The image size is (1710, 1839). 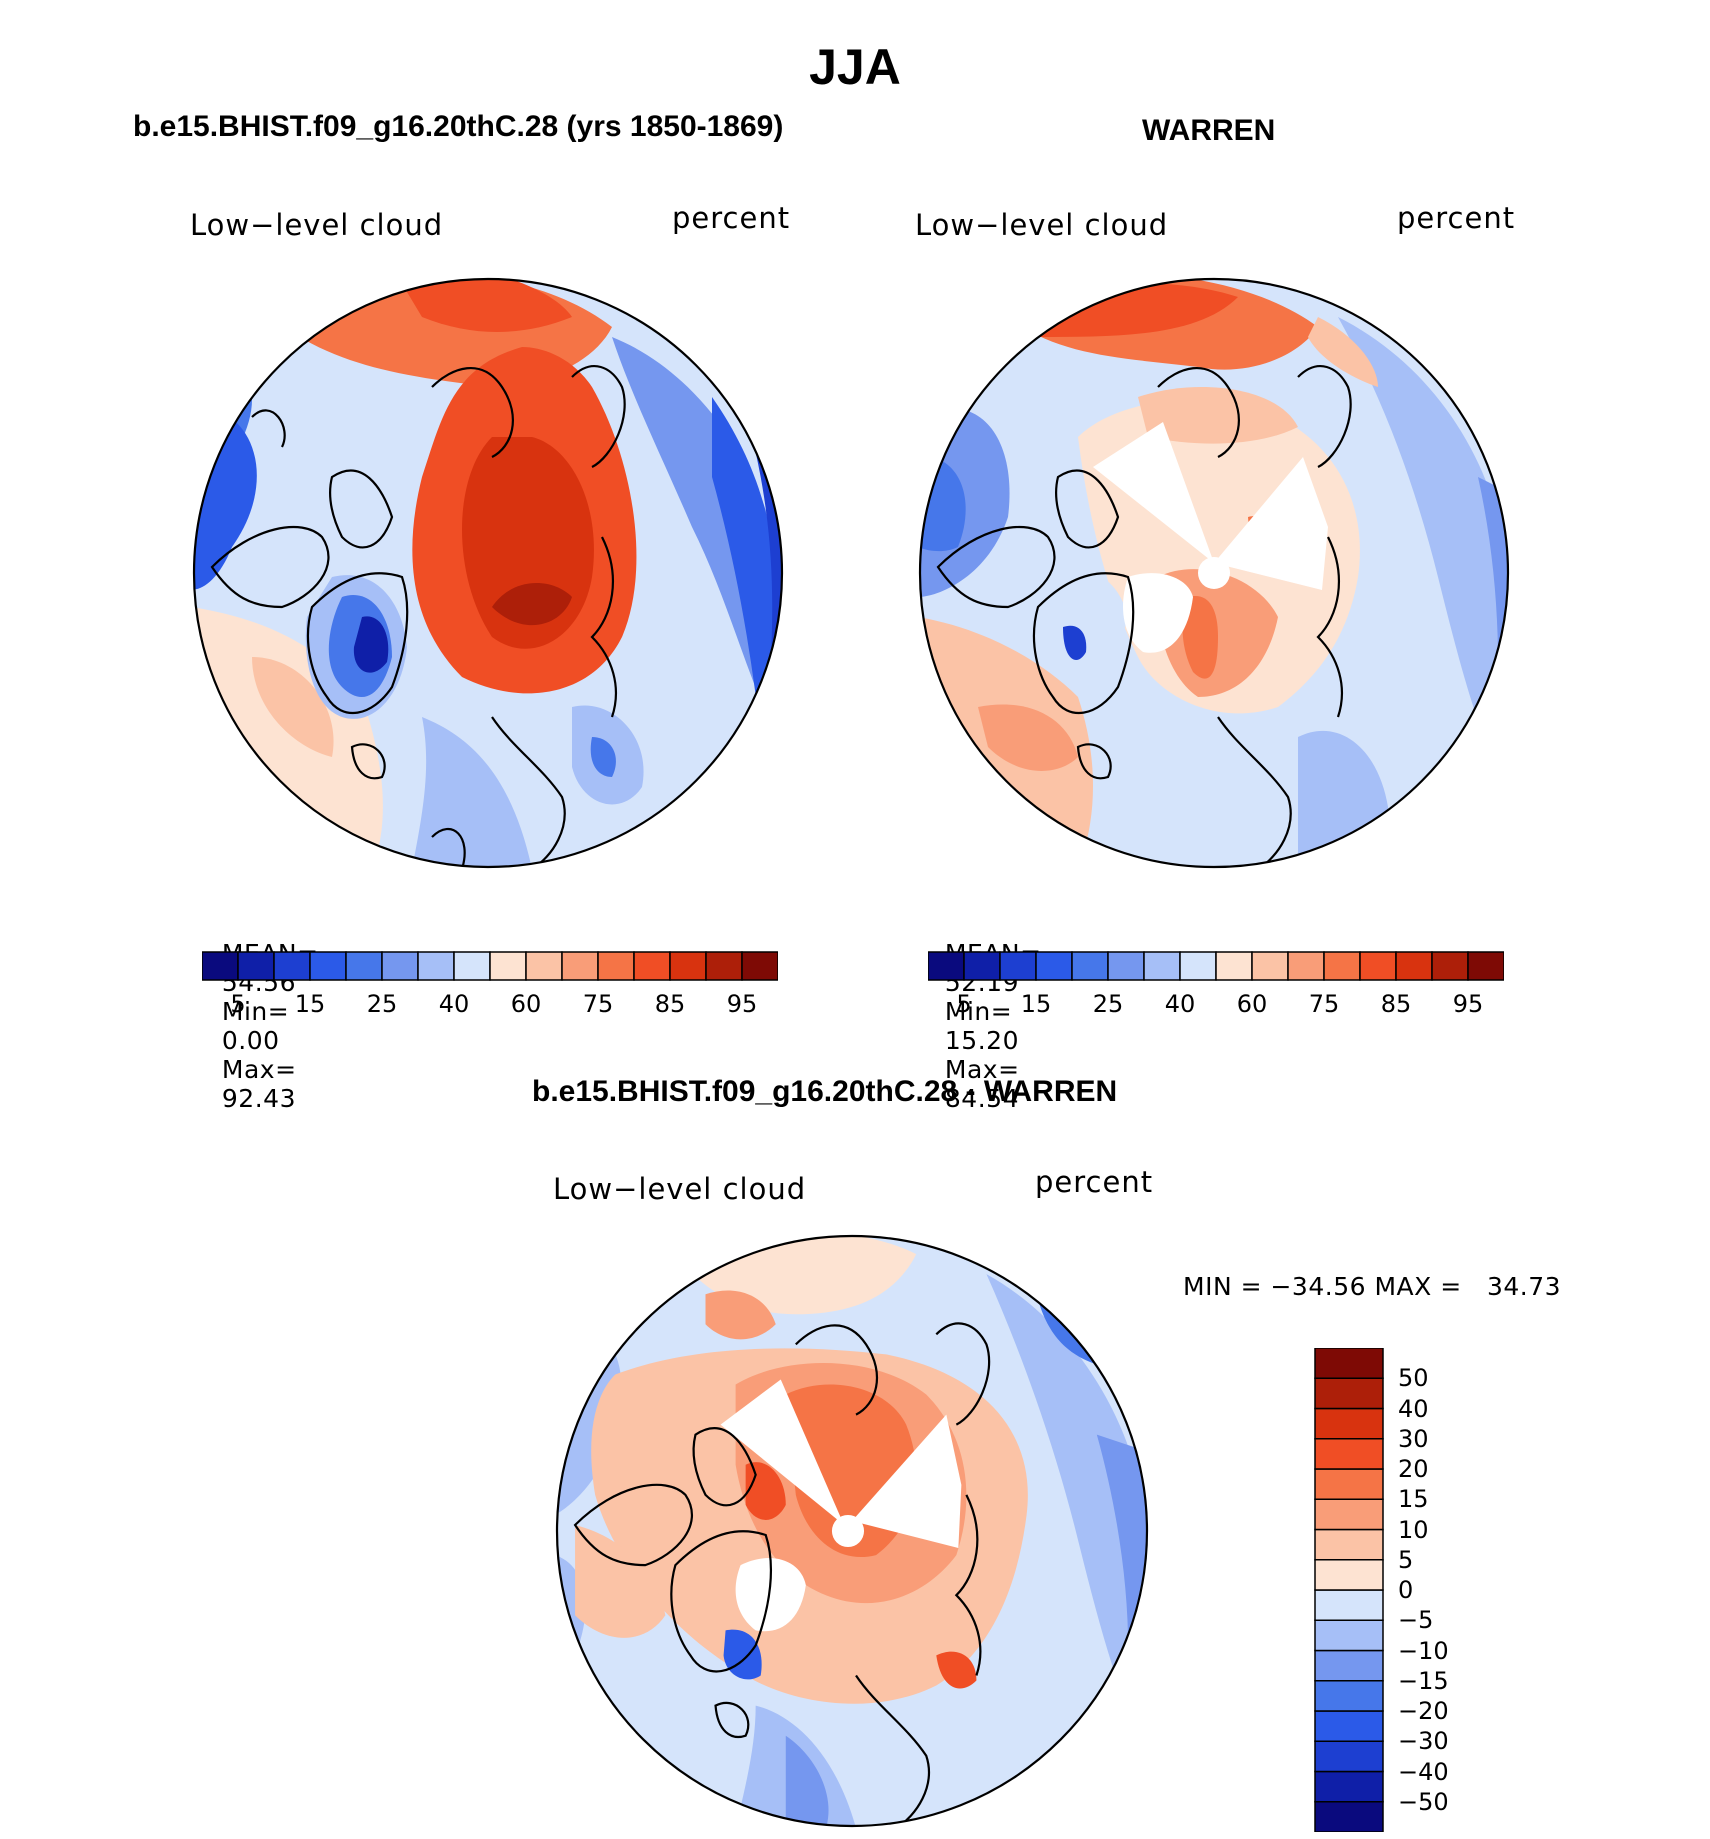 I want to click on colorbar-model-ticks: 5 15 25 40 60 75 85 95, so click(x=490, y=1005).